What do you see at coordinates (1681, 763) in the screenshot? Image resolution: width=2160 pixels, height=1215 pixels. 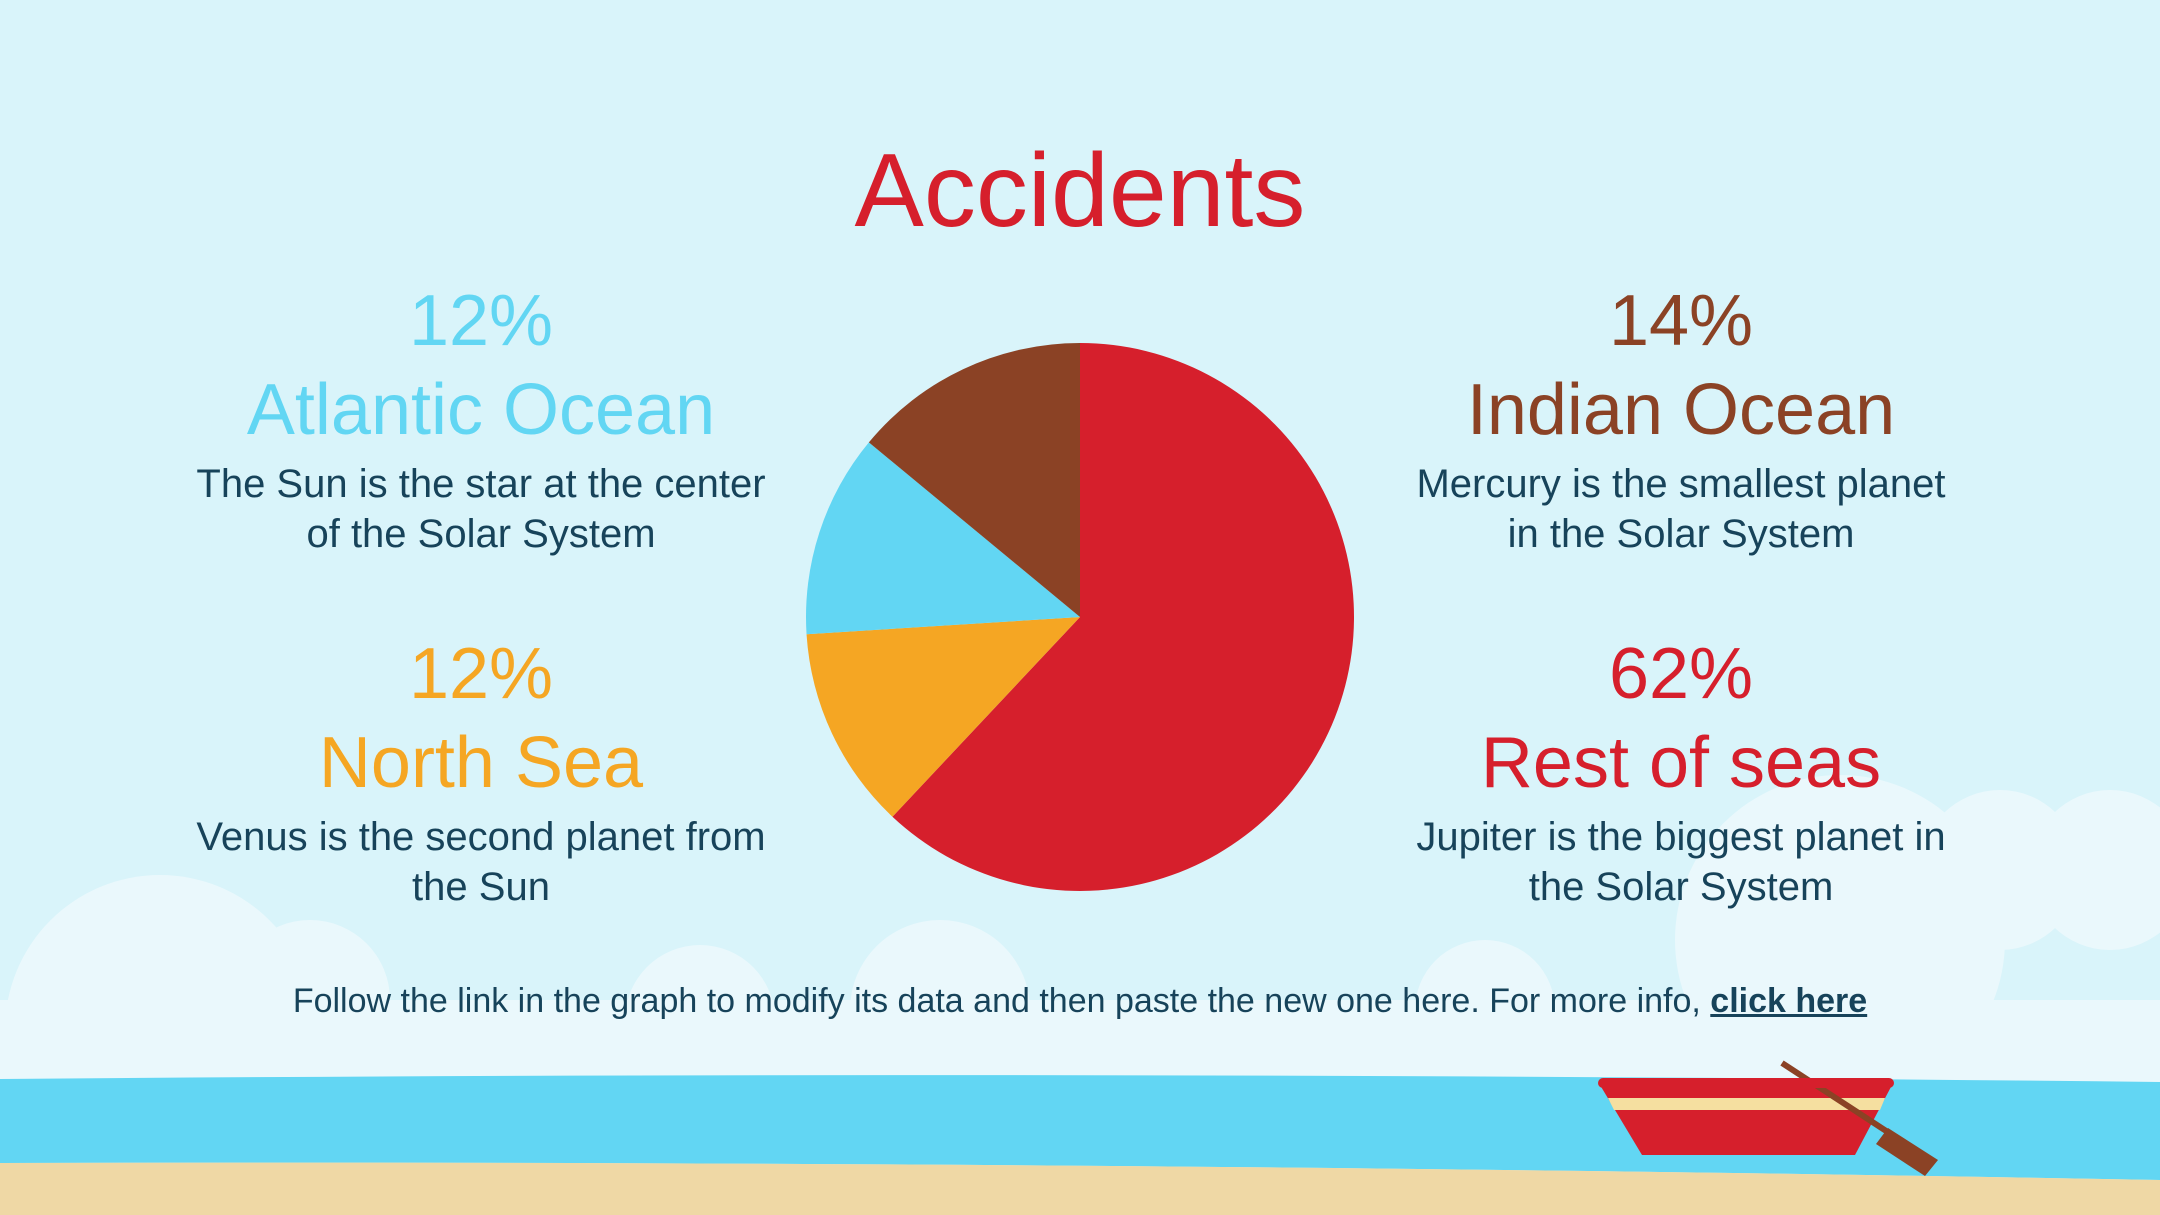 I see `category-label: Rest of seas` at bounding box center [1681, 763].